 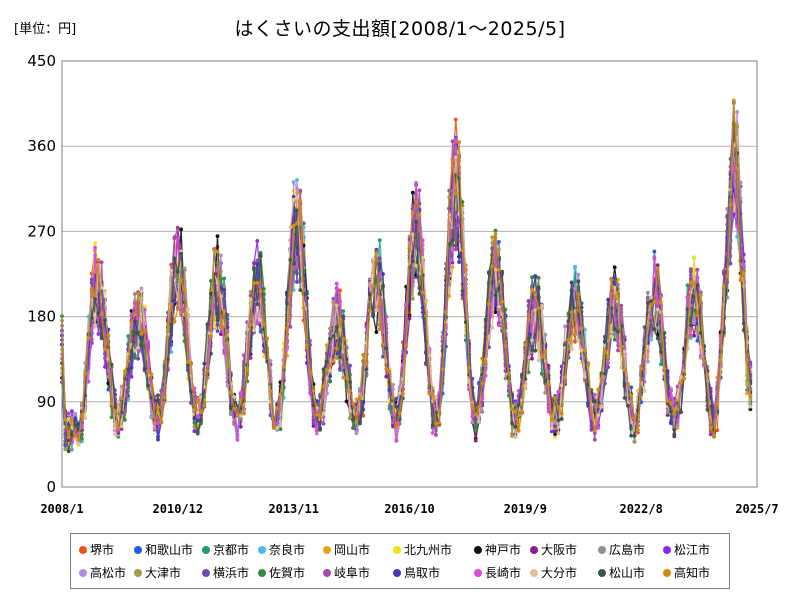 What do you see at coordinates (553, 550) in the screenshot?
I see `legend-item: 大阪市` at bounding box center [553, 550].